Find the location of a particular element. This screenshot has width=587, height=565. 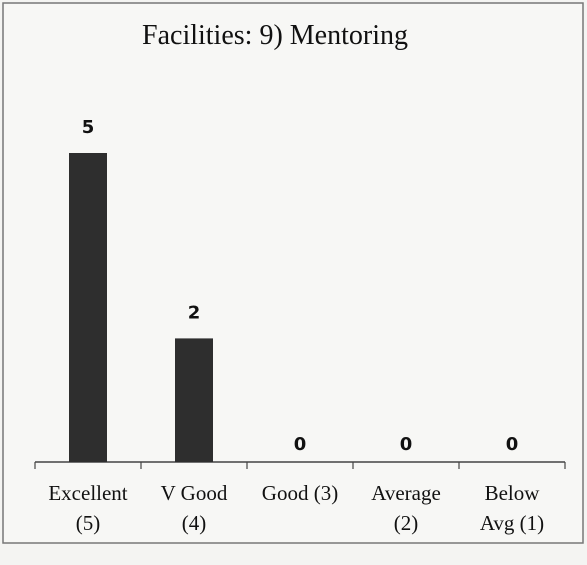

x-tick-label: (2) is located at coordinates (406, 523).